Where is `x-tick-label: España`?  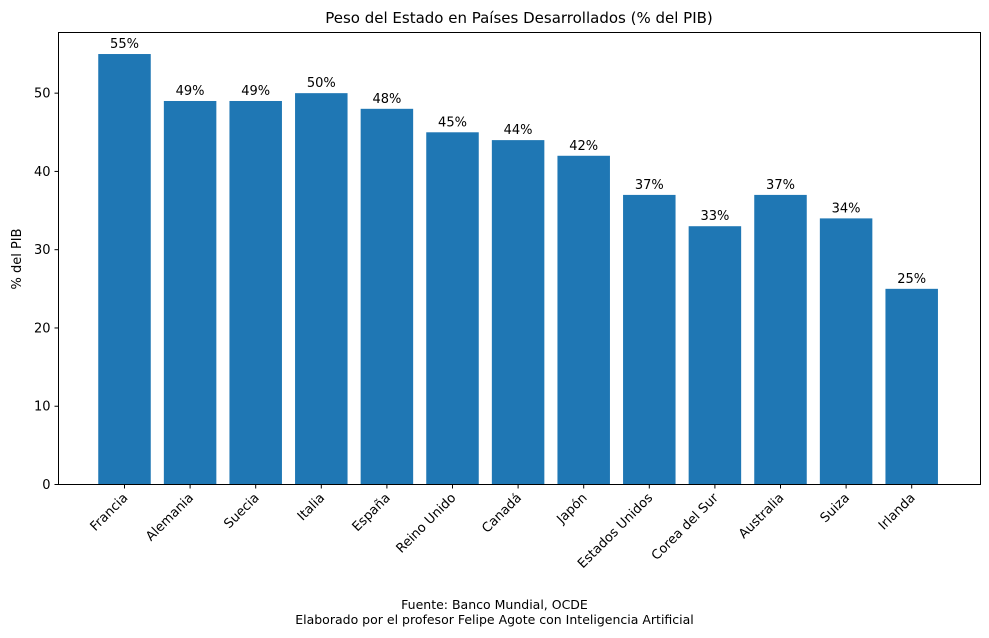 x-tick-label: España is located at coordinates (372, 513).